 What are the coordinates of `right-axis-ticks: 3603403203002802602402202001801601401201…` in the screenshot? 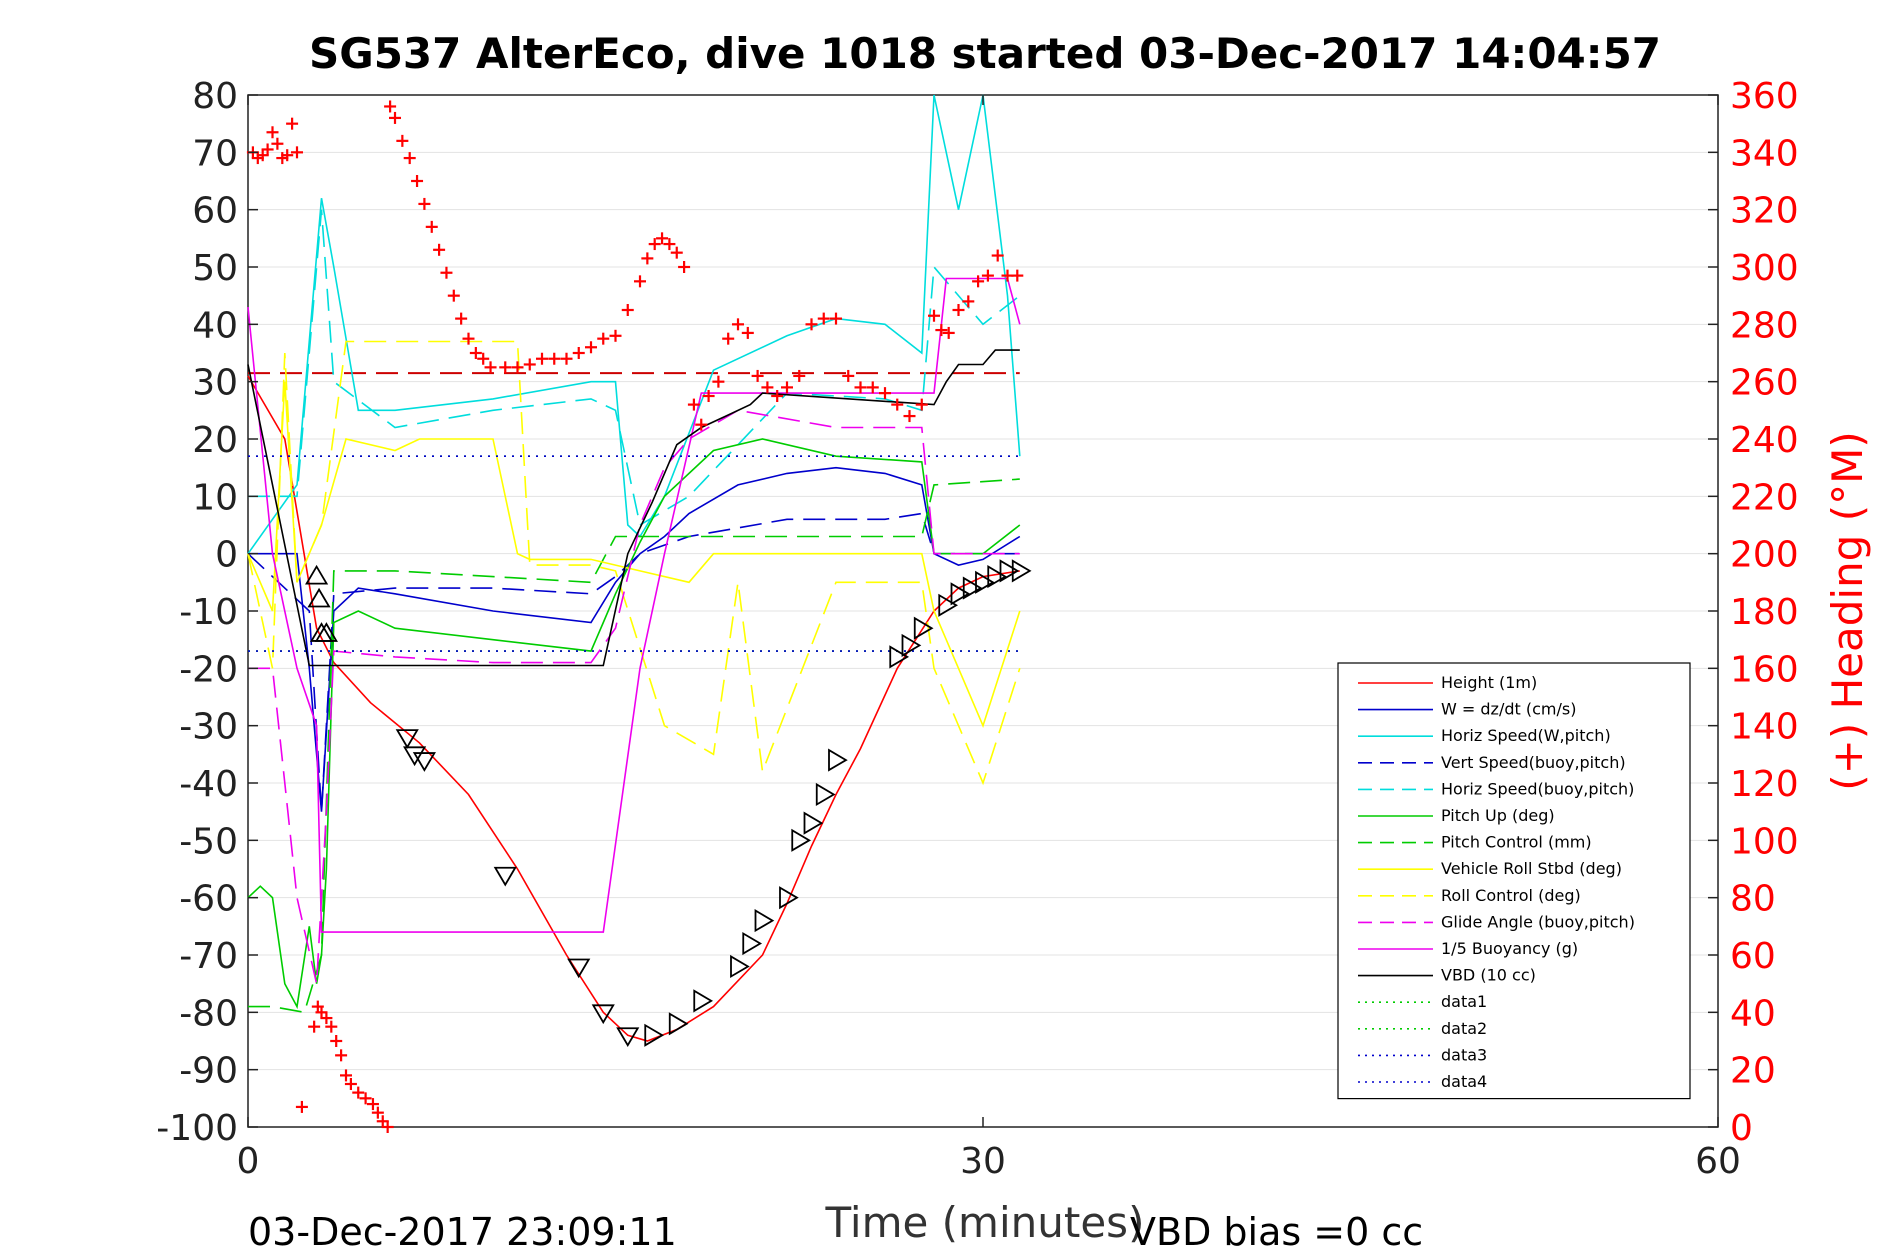 It's located at (1753, 612).